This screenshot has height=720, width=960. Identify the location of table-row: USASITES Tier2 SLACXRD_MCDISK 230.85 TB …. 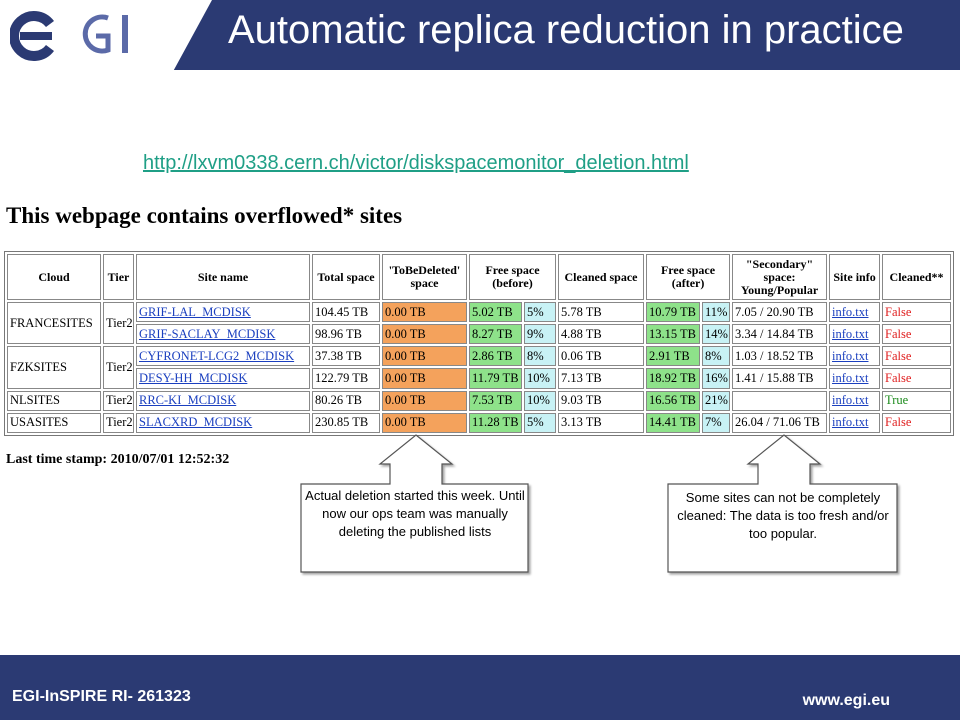
(479, 422).